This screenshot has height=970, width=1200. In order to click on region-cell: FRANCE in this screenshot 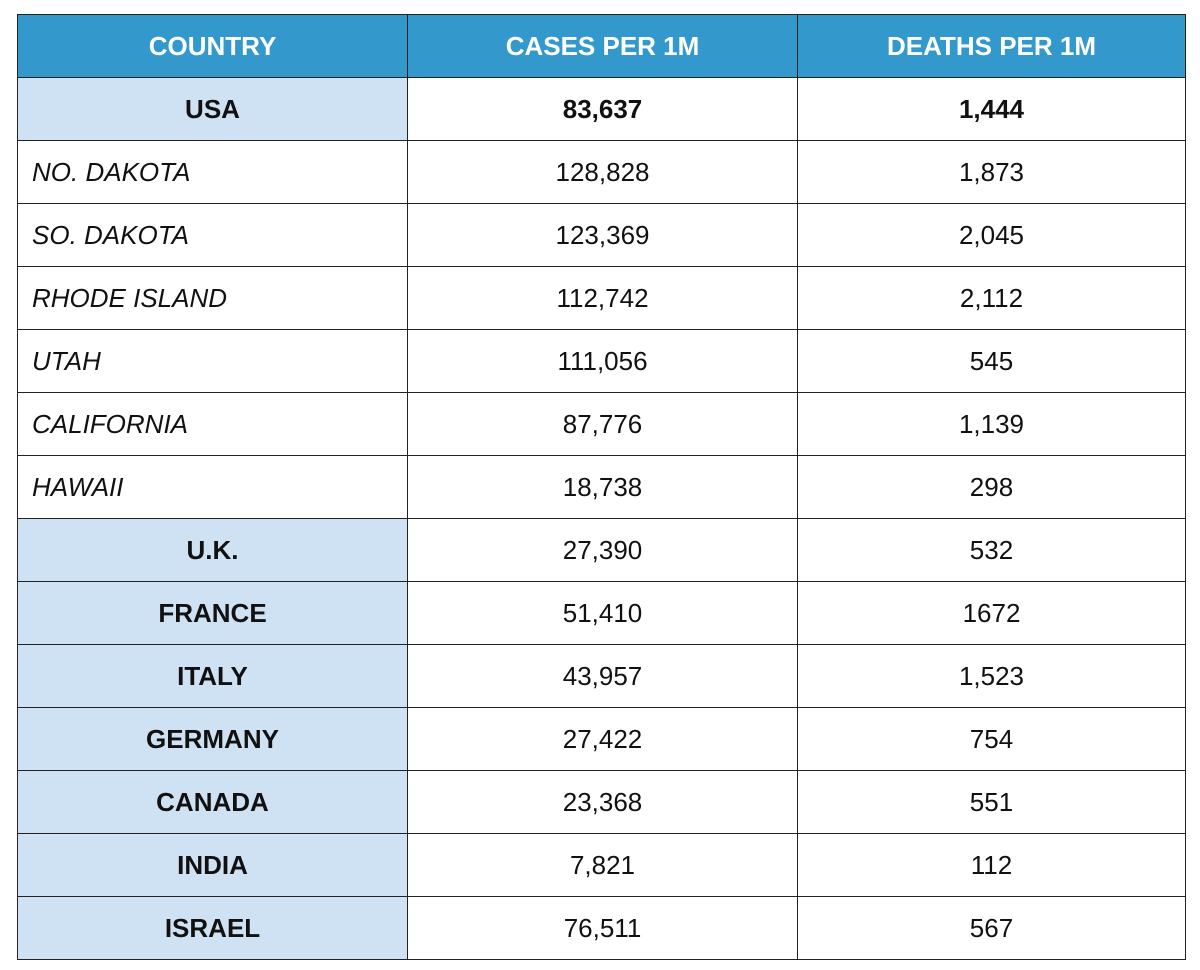, I will do `click(212, 613)`.